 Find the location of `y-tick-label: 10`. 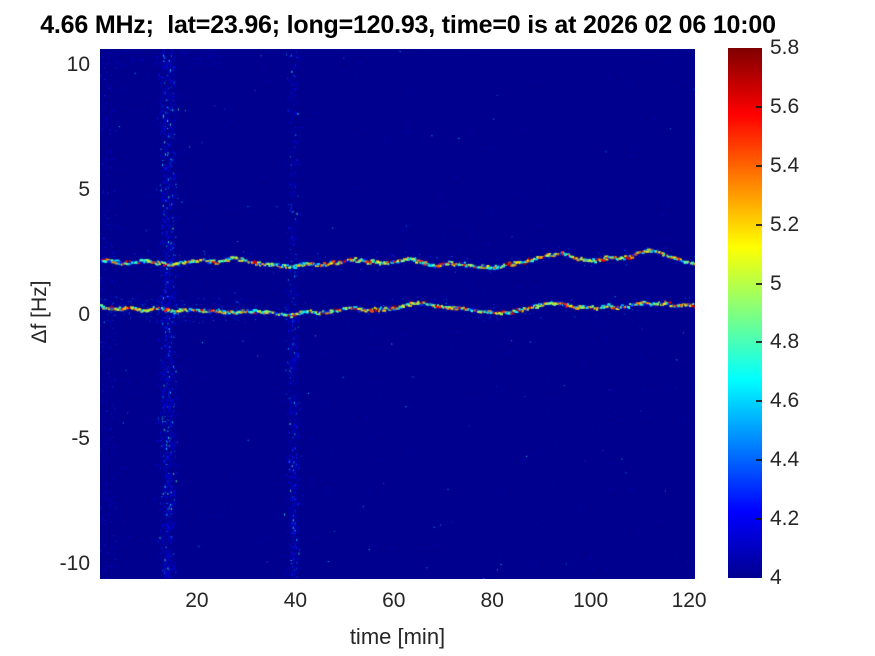

y-tick-label: 10 is located at coordinates (78, 65).